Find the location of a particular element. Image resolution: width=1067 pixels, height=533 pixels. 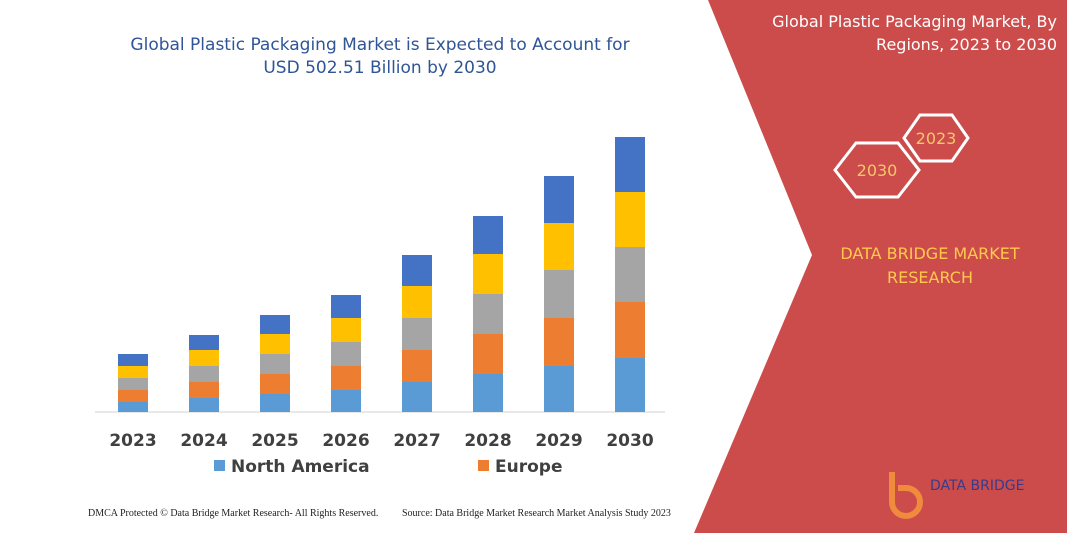

brand: DATA BRIDGE MARKET RESEARCH is located at coordinates (930, 265).